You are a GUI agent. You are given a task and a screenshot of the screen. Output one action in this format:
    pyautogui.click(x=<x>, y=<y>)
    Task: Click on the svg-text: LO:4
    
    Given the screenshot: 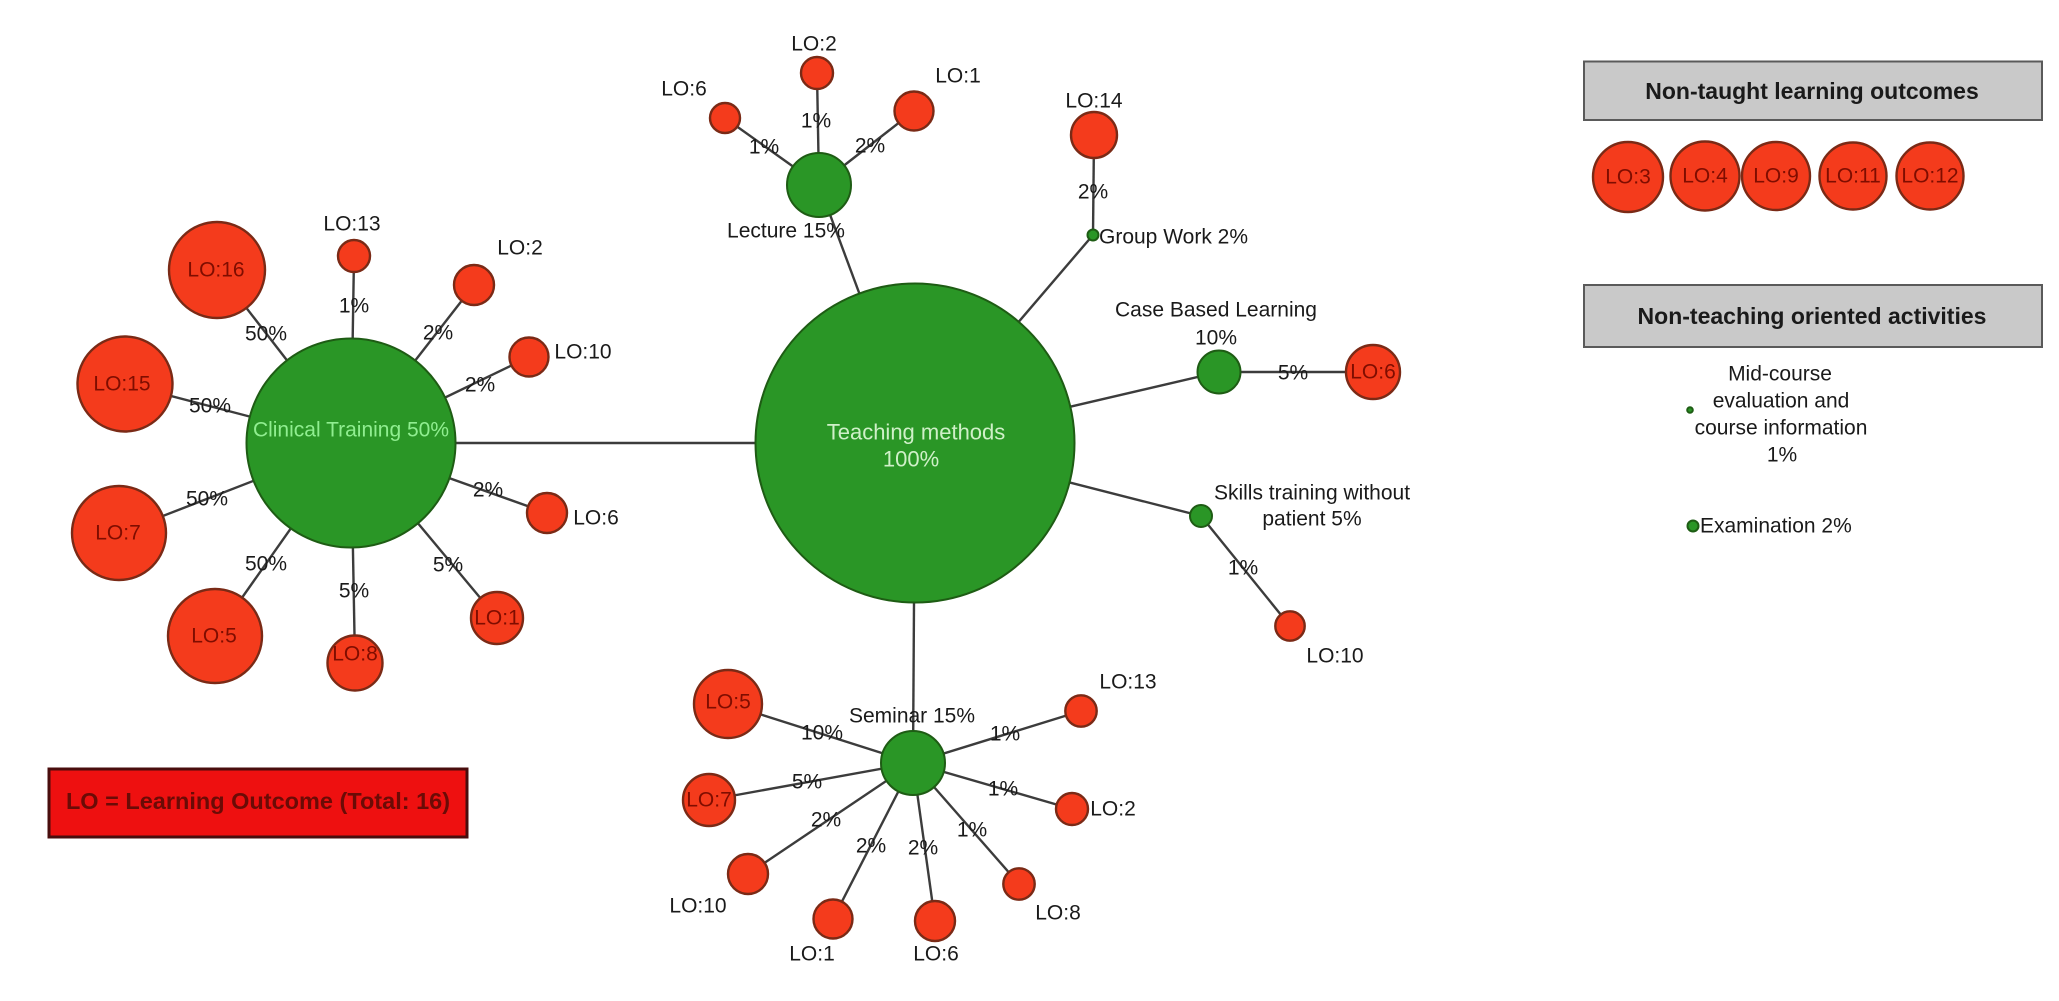 What is the action you would take?
    pyautogui.click(x=1705, y=176)
    